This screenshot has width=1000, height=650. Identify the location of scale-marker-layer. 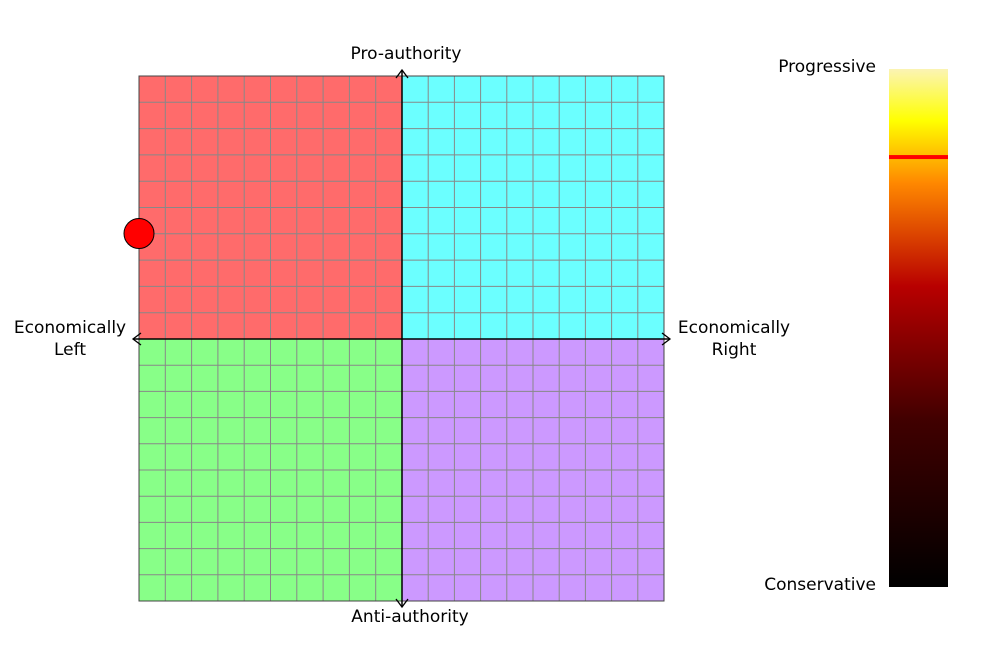
(918, 157).